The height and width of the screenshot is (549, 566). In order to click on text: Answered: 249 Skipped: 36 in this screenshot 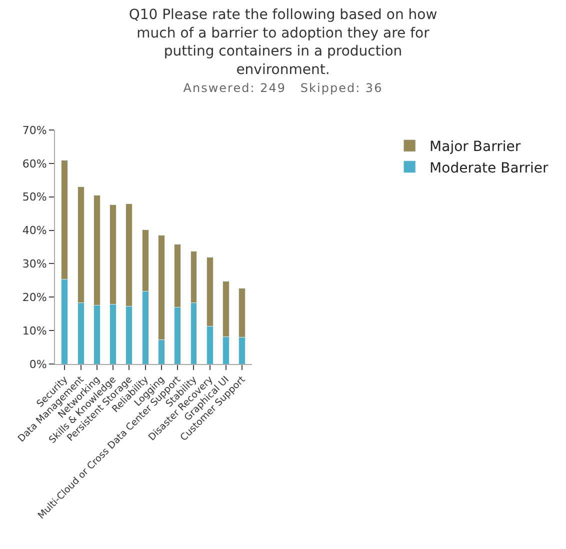, I will do `click(283, 88)`.